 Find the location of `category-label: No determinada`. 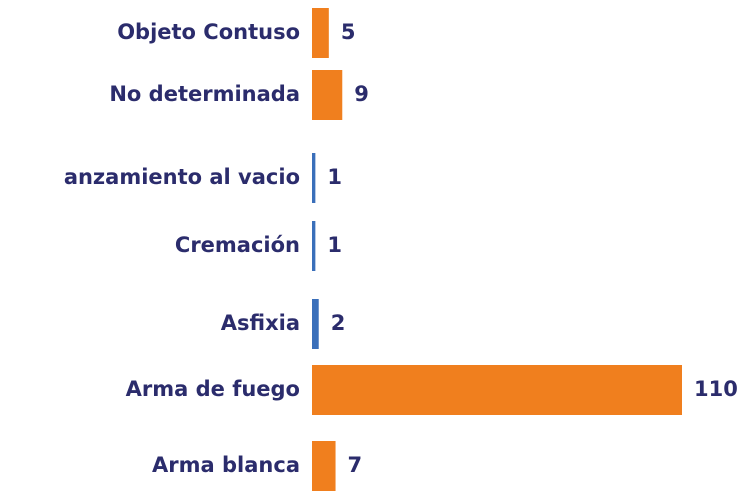

category-label: No determinada is located at coordinates (204, 94).